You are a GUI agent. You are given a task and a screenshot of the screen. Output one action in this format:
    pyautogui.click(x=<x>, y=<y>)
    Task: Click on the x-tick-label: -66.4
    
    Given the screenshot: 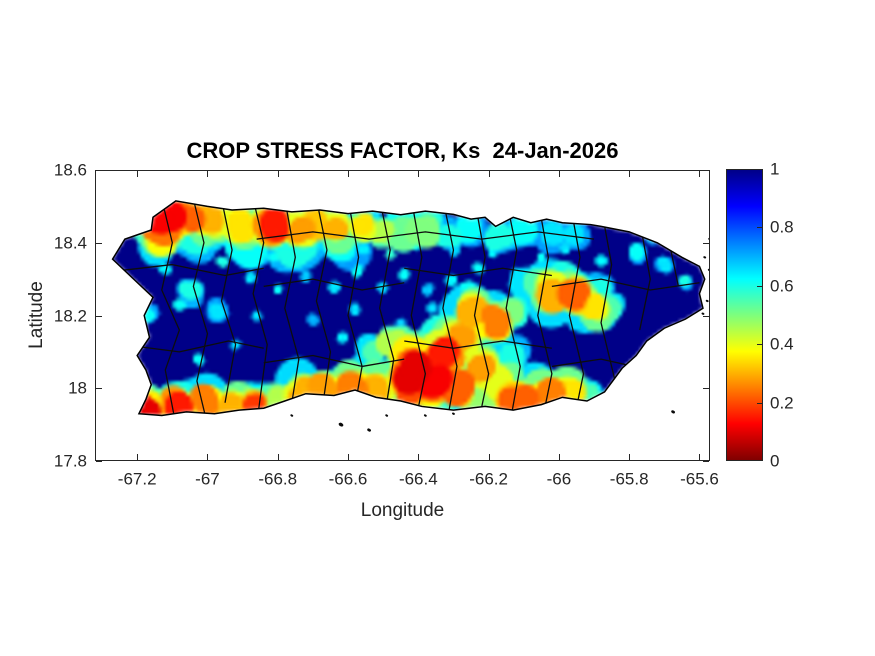 What is the action you would take?
    pyautogui.click(x=418, y=479)
    